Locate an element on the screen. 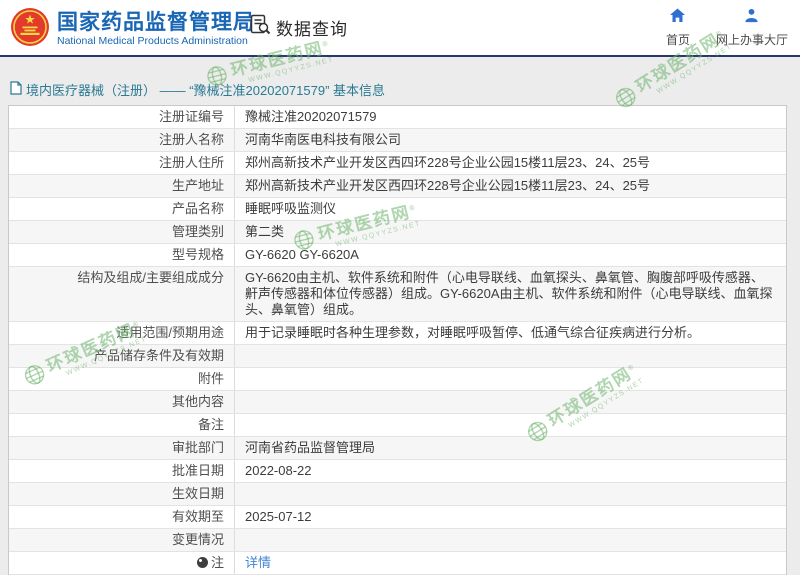 The width and height of the screenshot is (800, 575). row-label: 批准日期 is located at coordinates (197, 470).